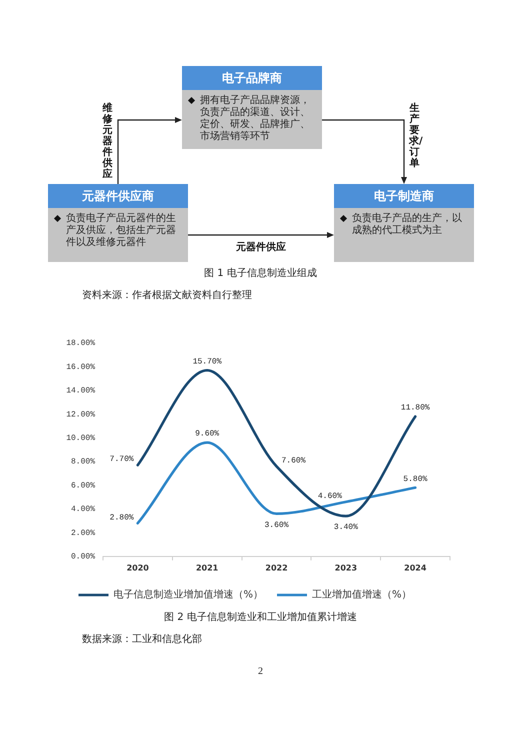 This screenshot has width=521, height=737. I want to click on x-tick-label: 2024, so click(415, 567).